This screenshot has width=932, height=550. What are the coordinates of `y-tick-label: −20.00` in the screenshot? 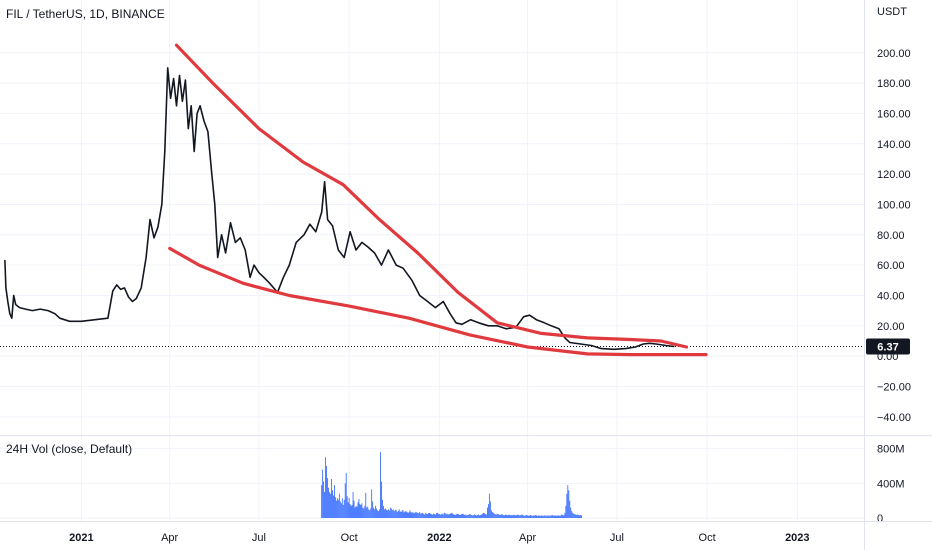 It's located at (894, 387).